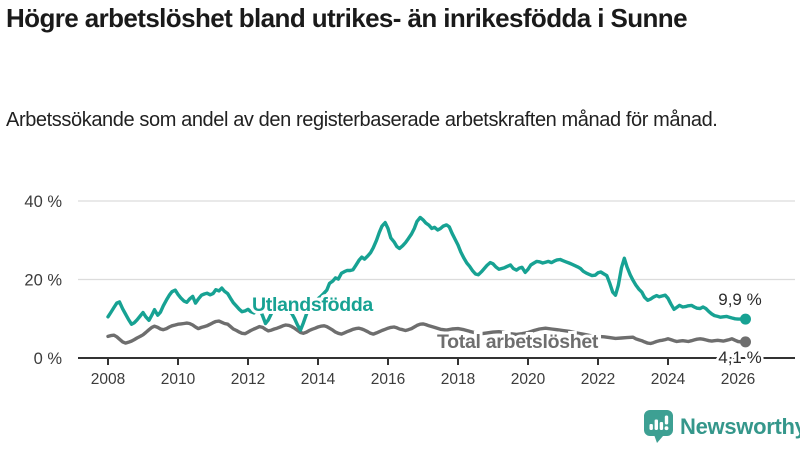  I want to click on newsworthy-wordmark: Newsworthy, so click(740, 426).